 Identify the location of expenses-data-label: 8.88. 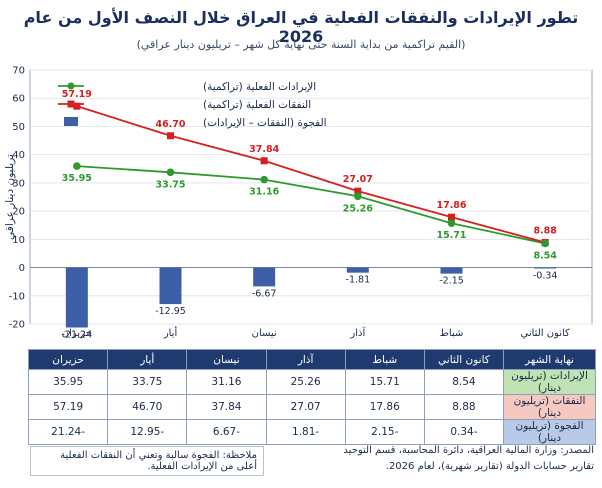
(545, 230).